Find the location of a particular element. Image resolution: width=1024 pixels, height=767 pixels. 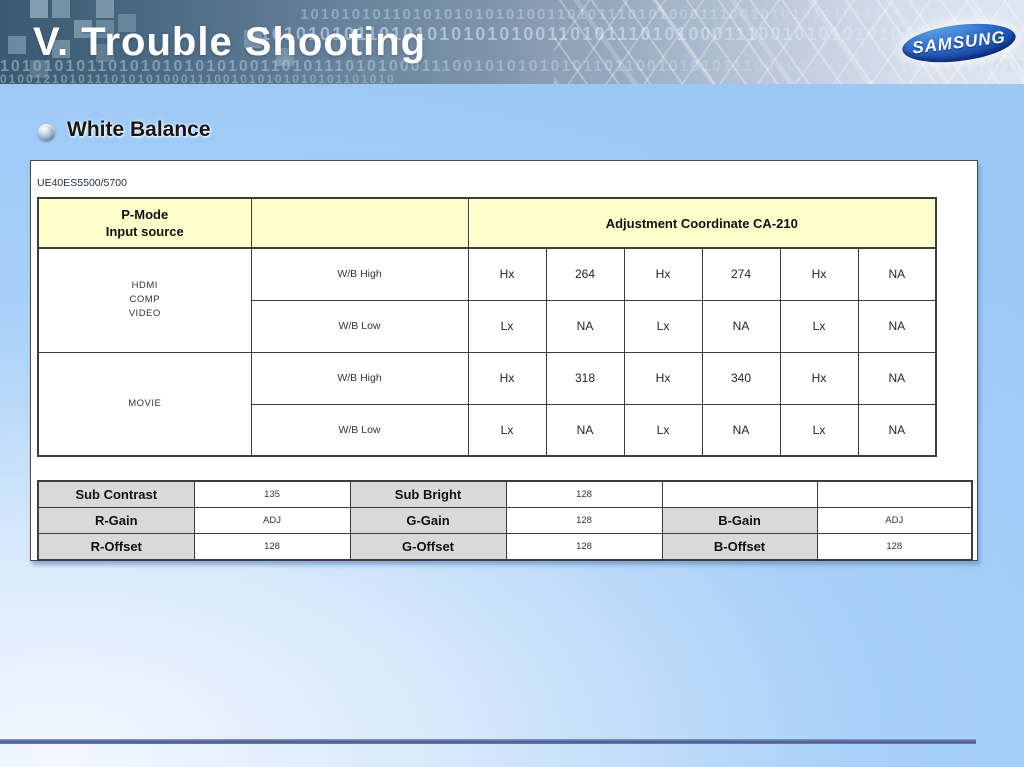

wb-value-cell: 318 is located at coordinates (585, 378).